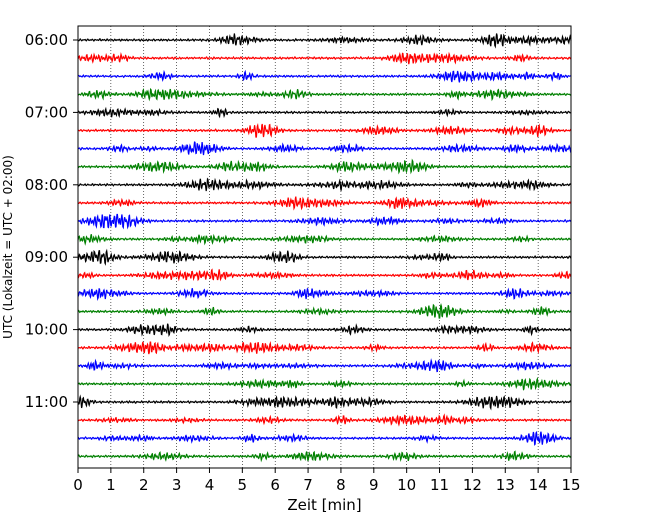 Image resolution: width=650 pixels, height=520 pixels. I want to click on x-tick-label-13: 13, so click(505, 485).